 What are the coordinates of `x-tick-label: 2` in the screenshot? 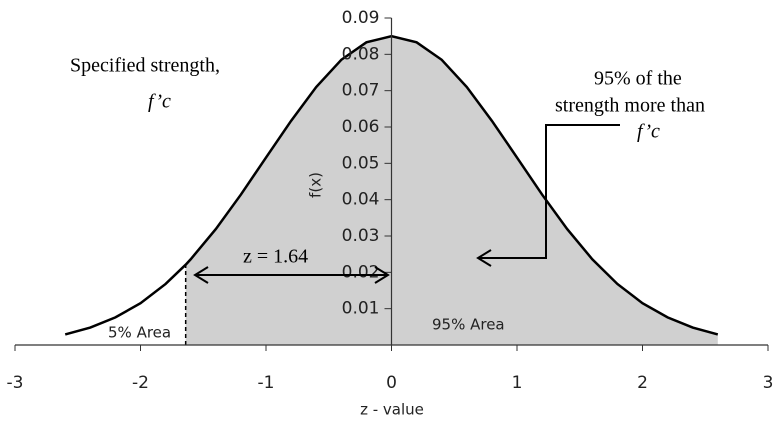 It's located at (642, 383).